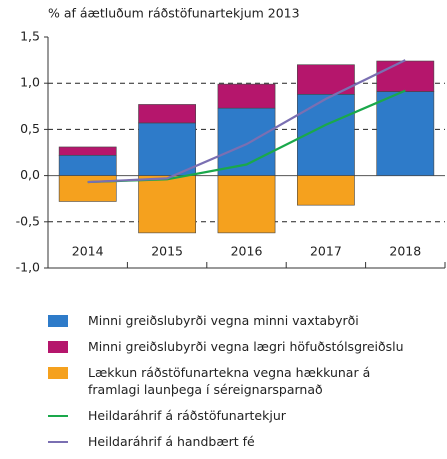 Image resolution: width=447 pixels, height=459 pixels. Describe the element at coordinates (30, 36) in the screenshot. I see `y-tick-label: 1,5` at that location.